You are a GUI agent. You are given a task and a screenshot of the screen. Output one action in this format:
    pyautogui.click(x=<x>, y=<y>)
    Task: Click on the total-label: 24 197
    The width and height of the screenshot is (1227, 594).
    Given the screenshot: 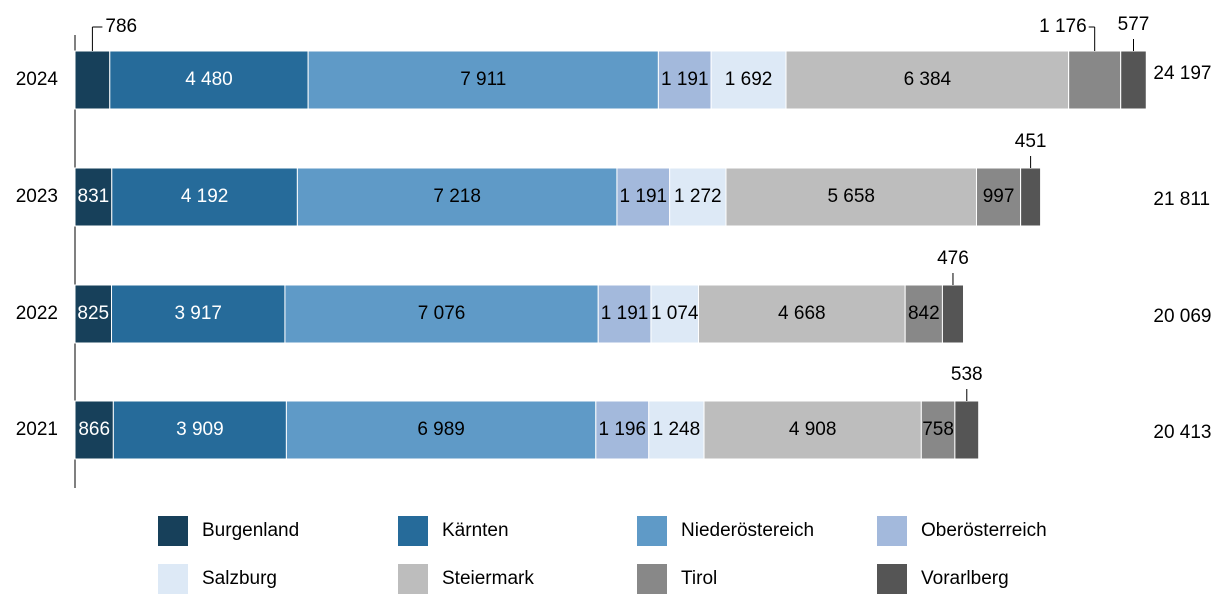 What is the action you would take?
    pyautogui.click(x=1182, y=73)
    